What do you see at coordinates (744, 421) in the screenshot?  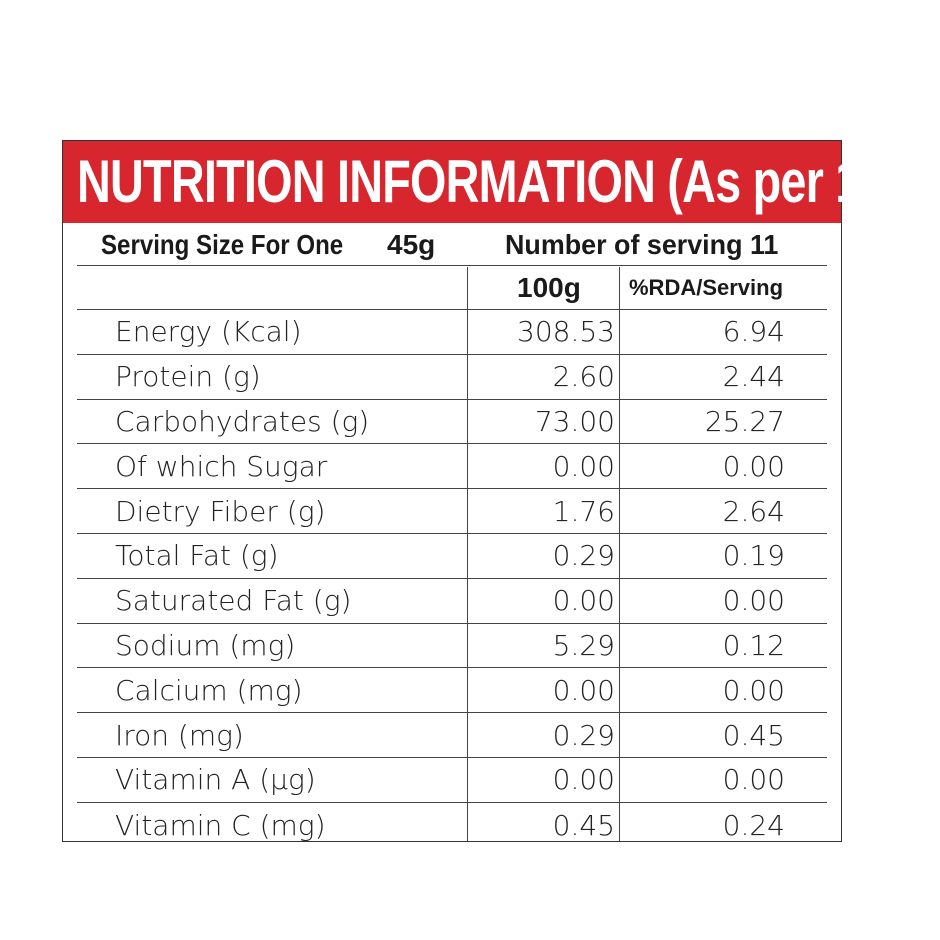 I see `nutrient-rda: 25.27` at bounding box center [744, 421].